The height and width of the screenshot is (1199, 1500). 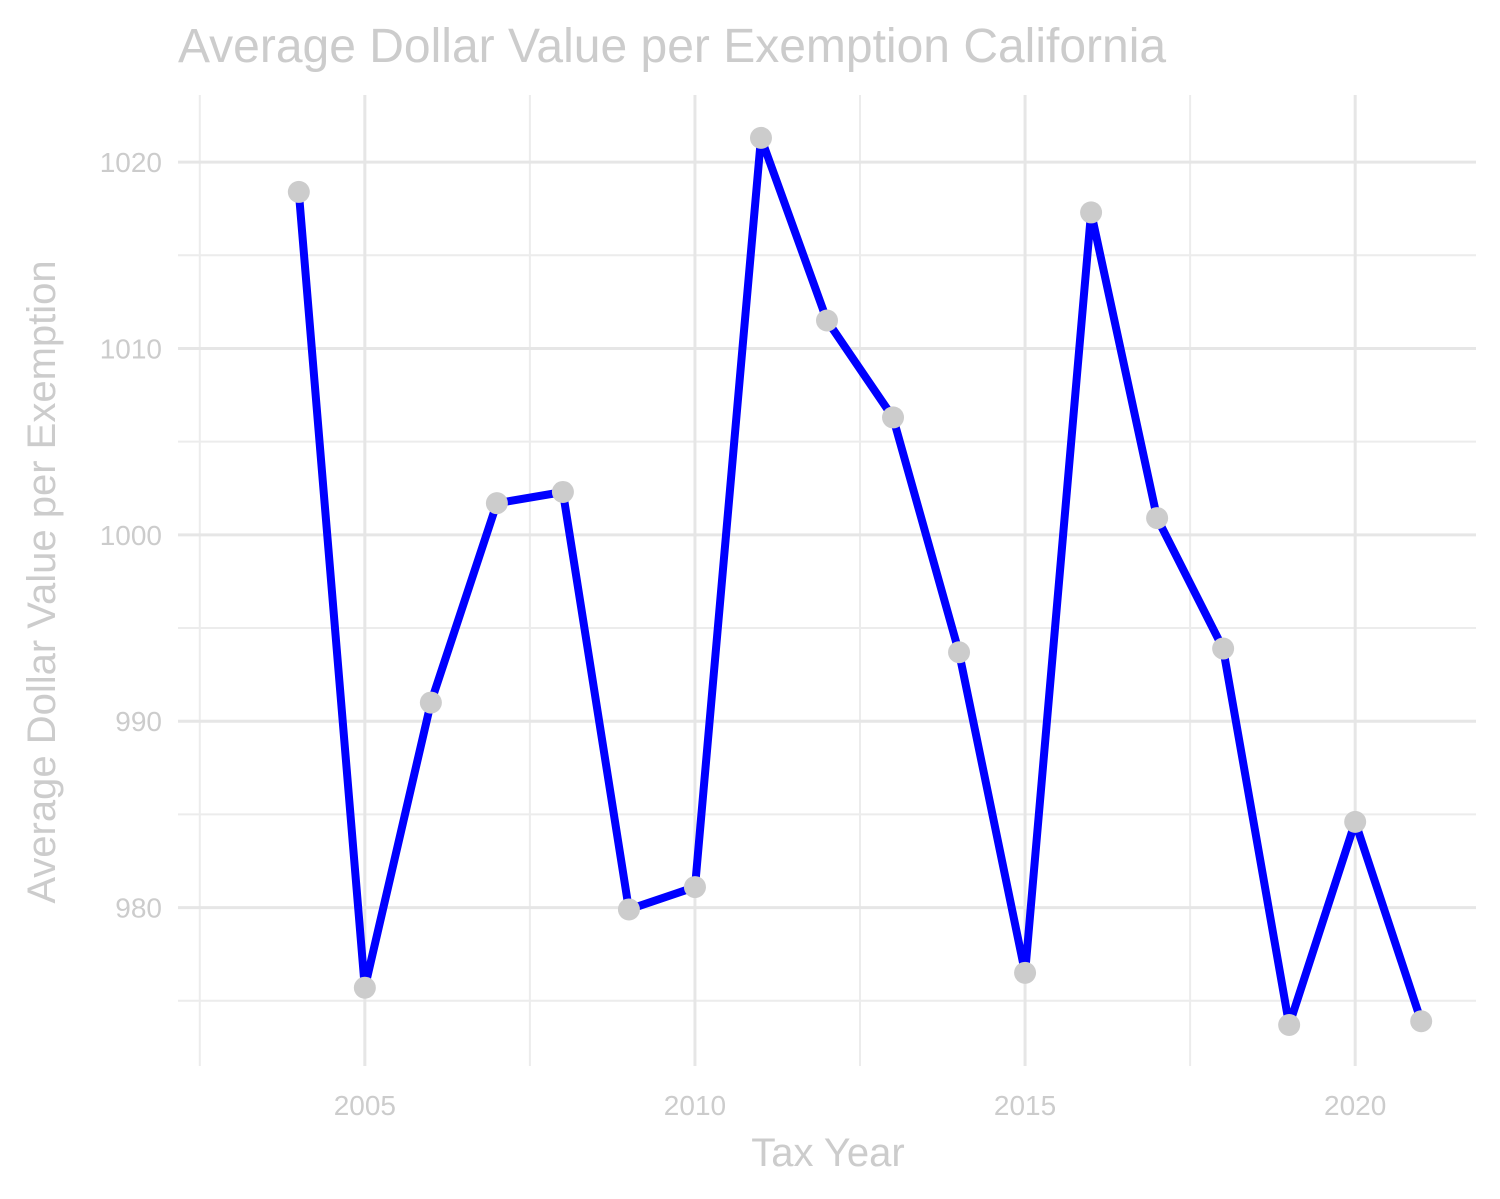 What do you see at coordinates (695, 1105) in the screenshot?
I see `x-tick-label: 2010` at bounding box center [695, 1105].